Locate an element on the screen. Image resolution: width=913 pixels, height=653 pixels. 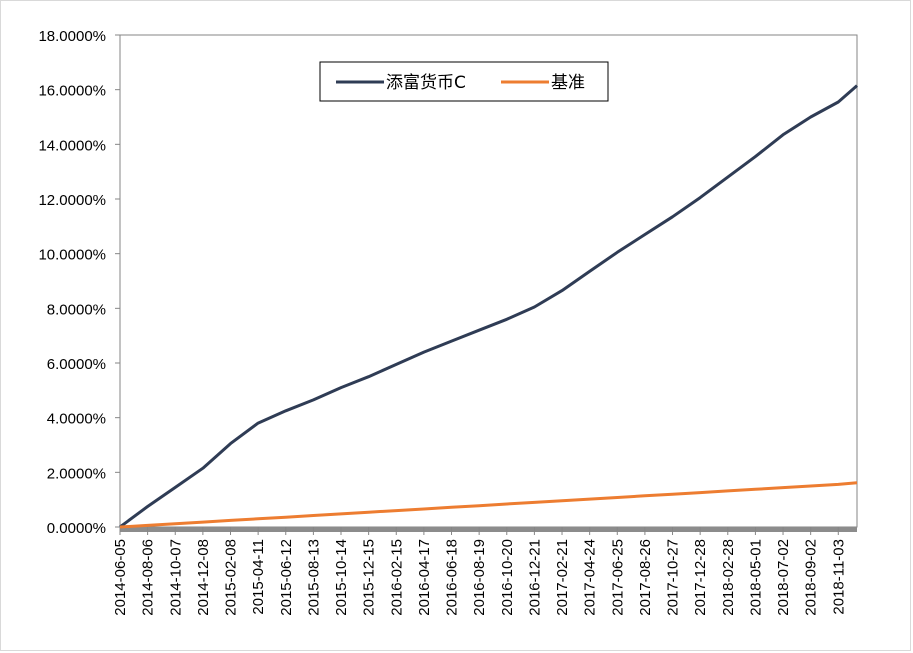
x-tick-label: 2014-08-06 is located at coordinates (148, 577).